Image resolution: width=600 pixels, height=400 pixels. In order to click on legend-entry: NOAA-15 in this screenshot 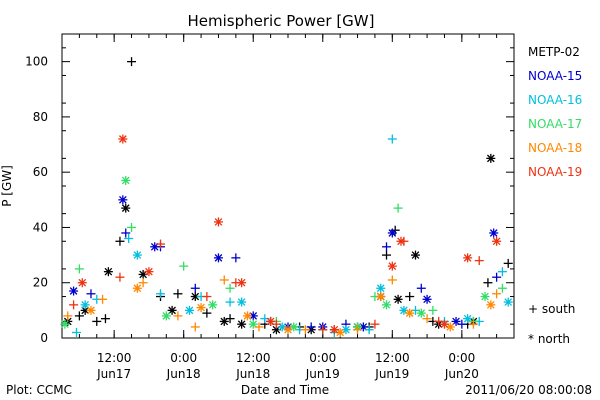, I will do `click(555, 76)`.